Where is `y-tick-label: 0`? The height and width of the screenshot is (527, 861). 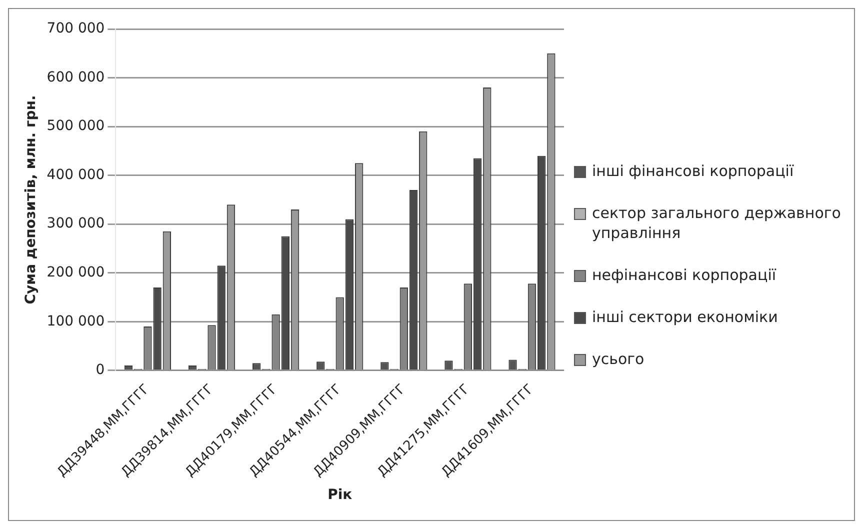
y-tick-label: 0 is located at coordinates (100, 370).